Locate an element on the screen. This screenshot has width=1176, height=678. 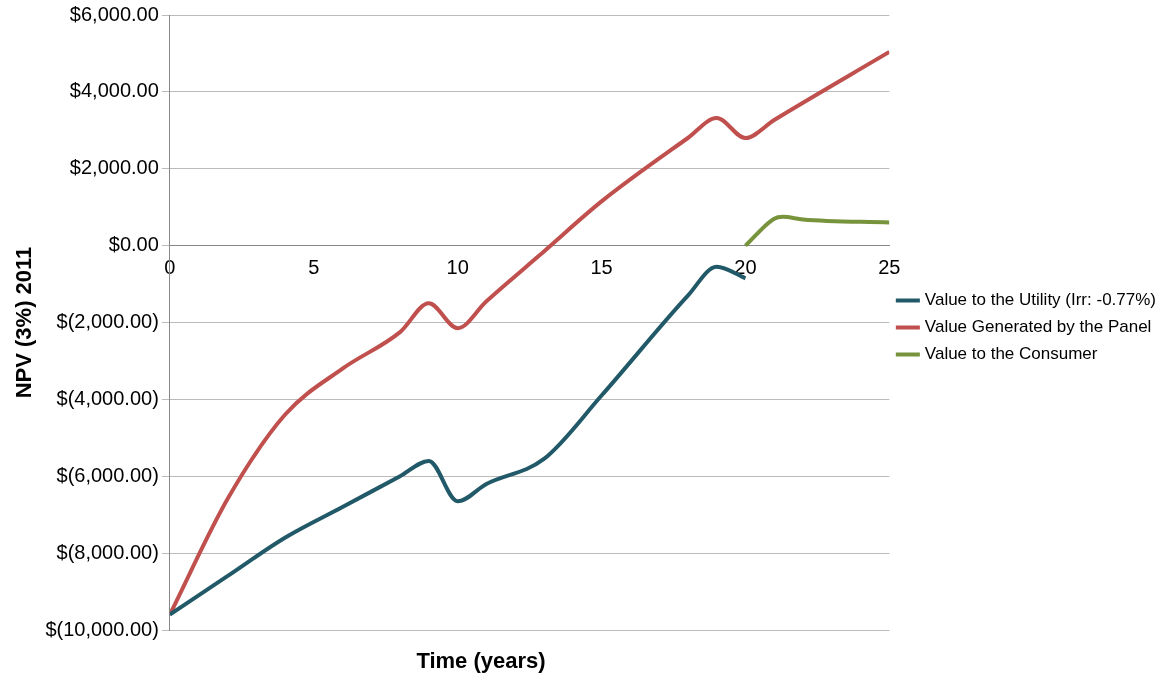
y-tick-label: $(6,000.00) is located at coordinates (107, 474).